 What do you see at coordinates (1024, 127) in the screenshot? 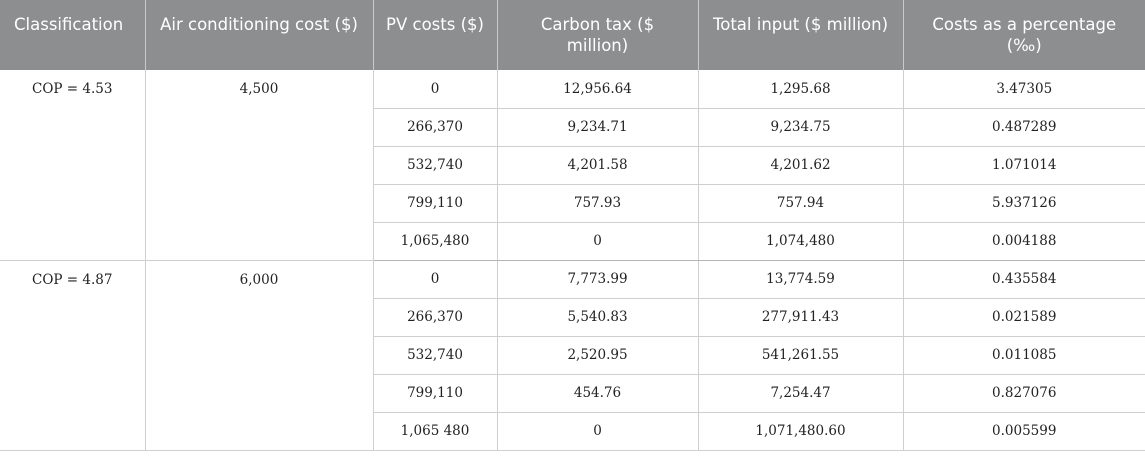
I see `percentage-cell: 0.487289` at bounding box center [1024, 127].